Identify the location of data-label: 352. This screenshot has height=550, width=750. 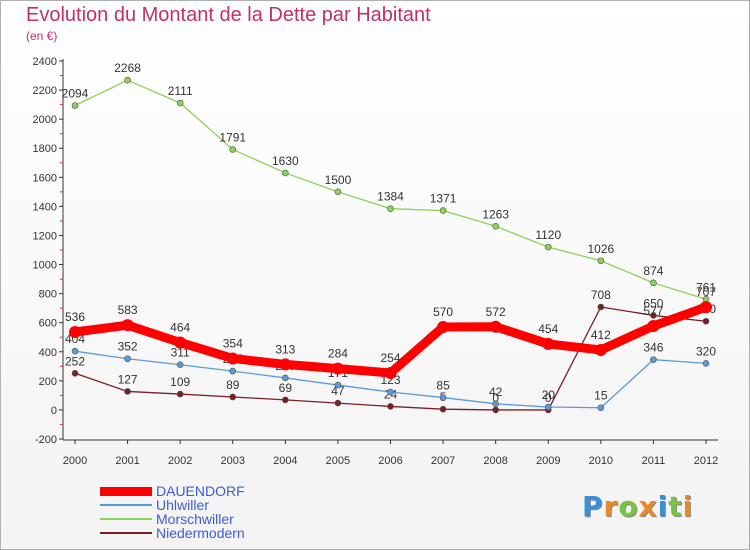
(128, 347).